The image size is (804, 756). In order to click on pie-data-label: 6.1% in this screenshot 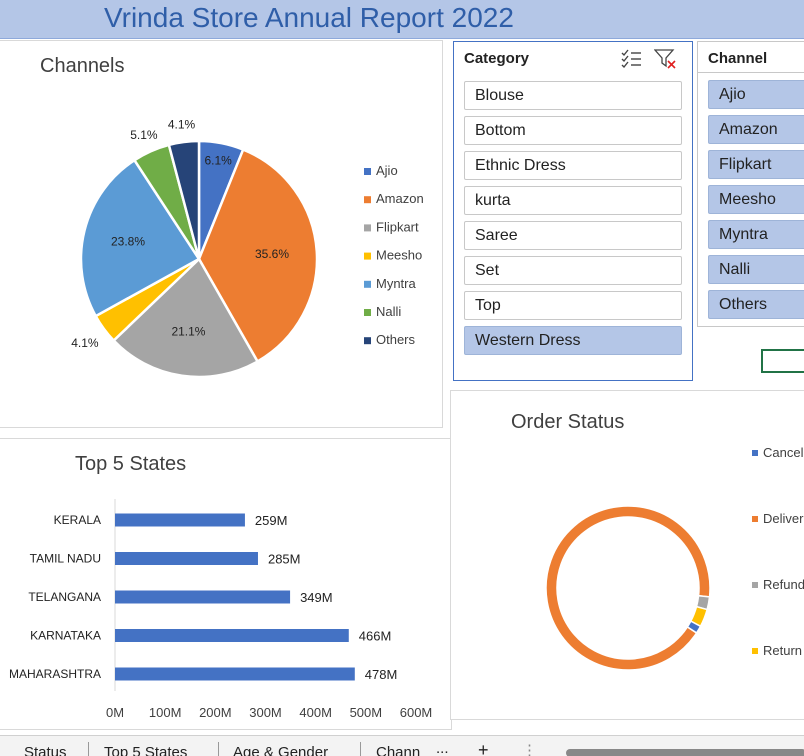, I will do `click(218, 161)`.